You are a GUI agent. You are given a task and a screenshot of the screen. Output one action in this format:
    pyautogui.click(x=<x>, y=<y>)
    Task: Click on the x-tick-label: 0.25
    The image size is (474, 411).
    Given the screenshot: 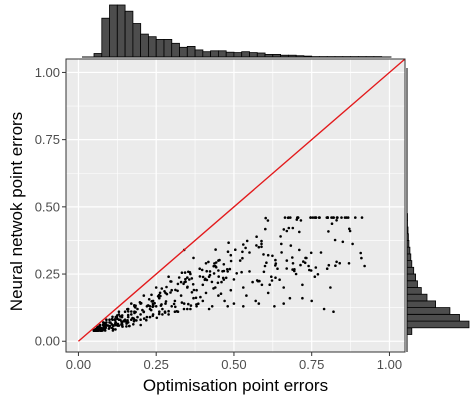 What is the action you would take?
    pyautogui.click(x=156, y=364)
    